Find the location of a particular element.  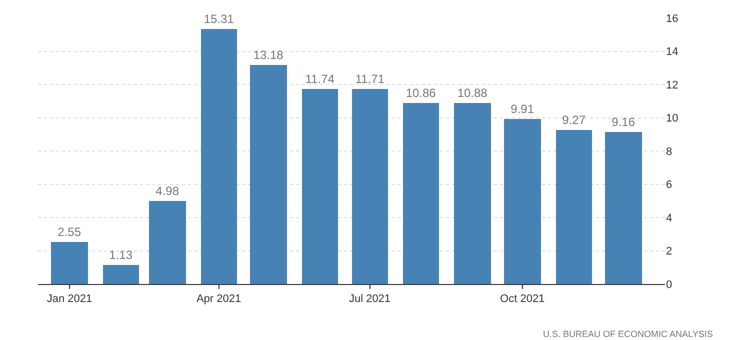

x-tick-label: Oct 2021 is located at coordinates (522, 299).